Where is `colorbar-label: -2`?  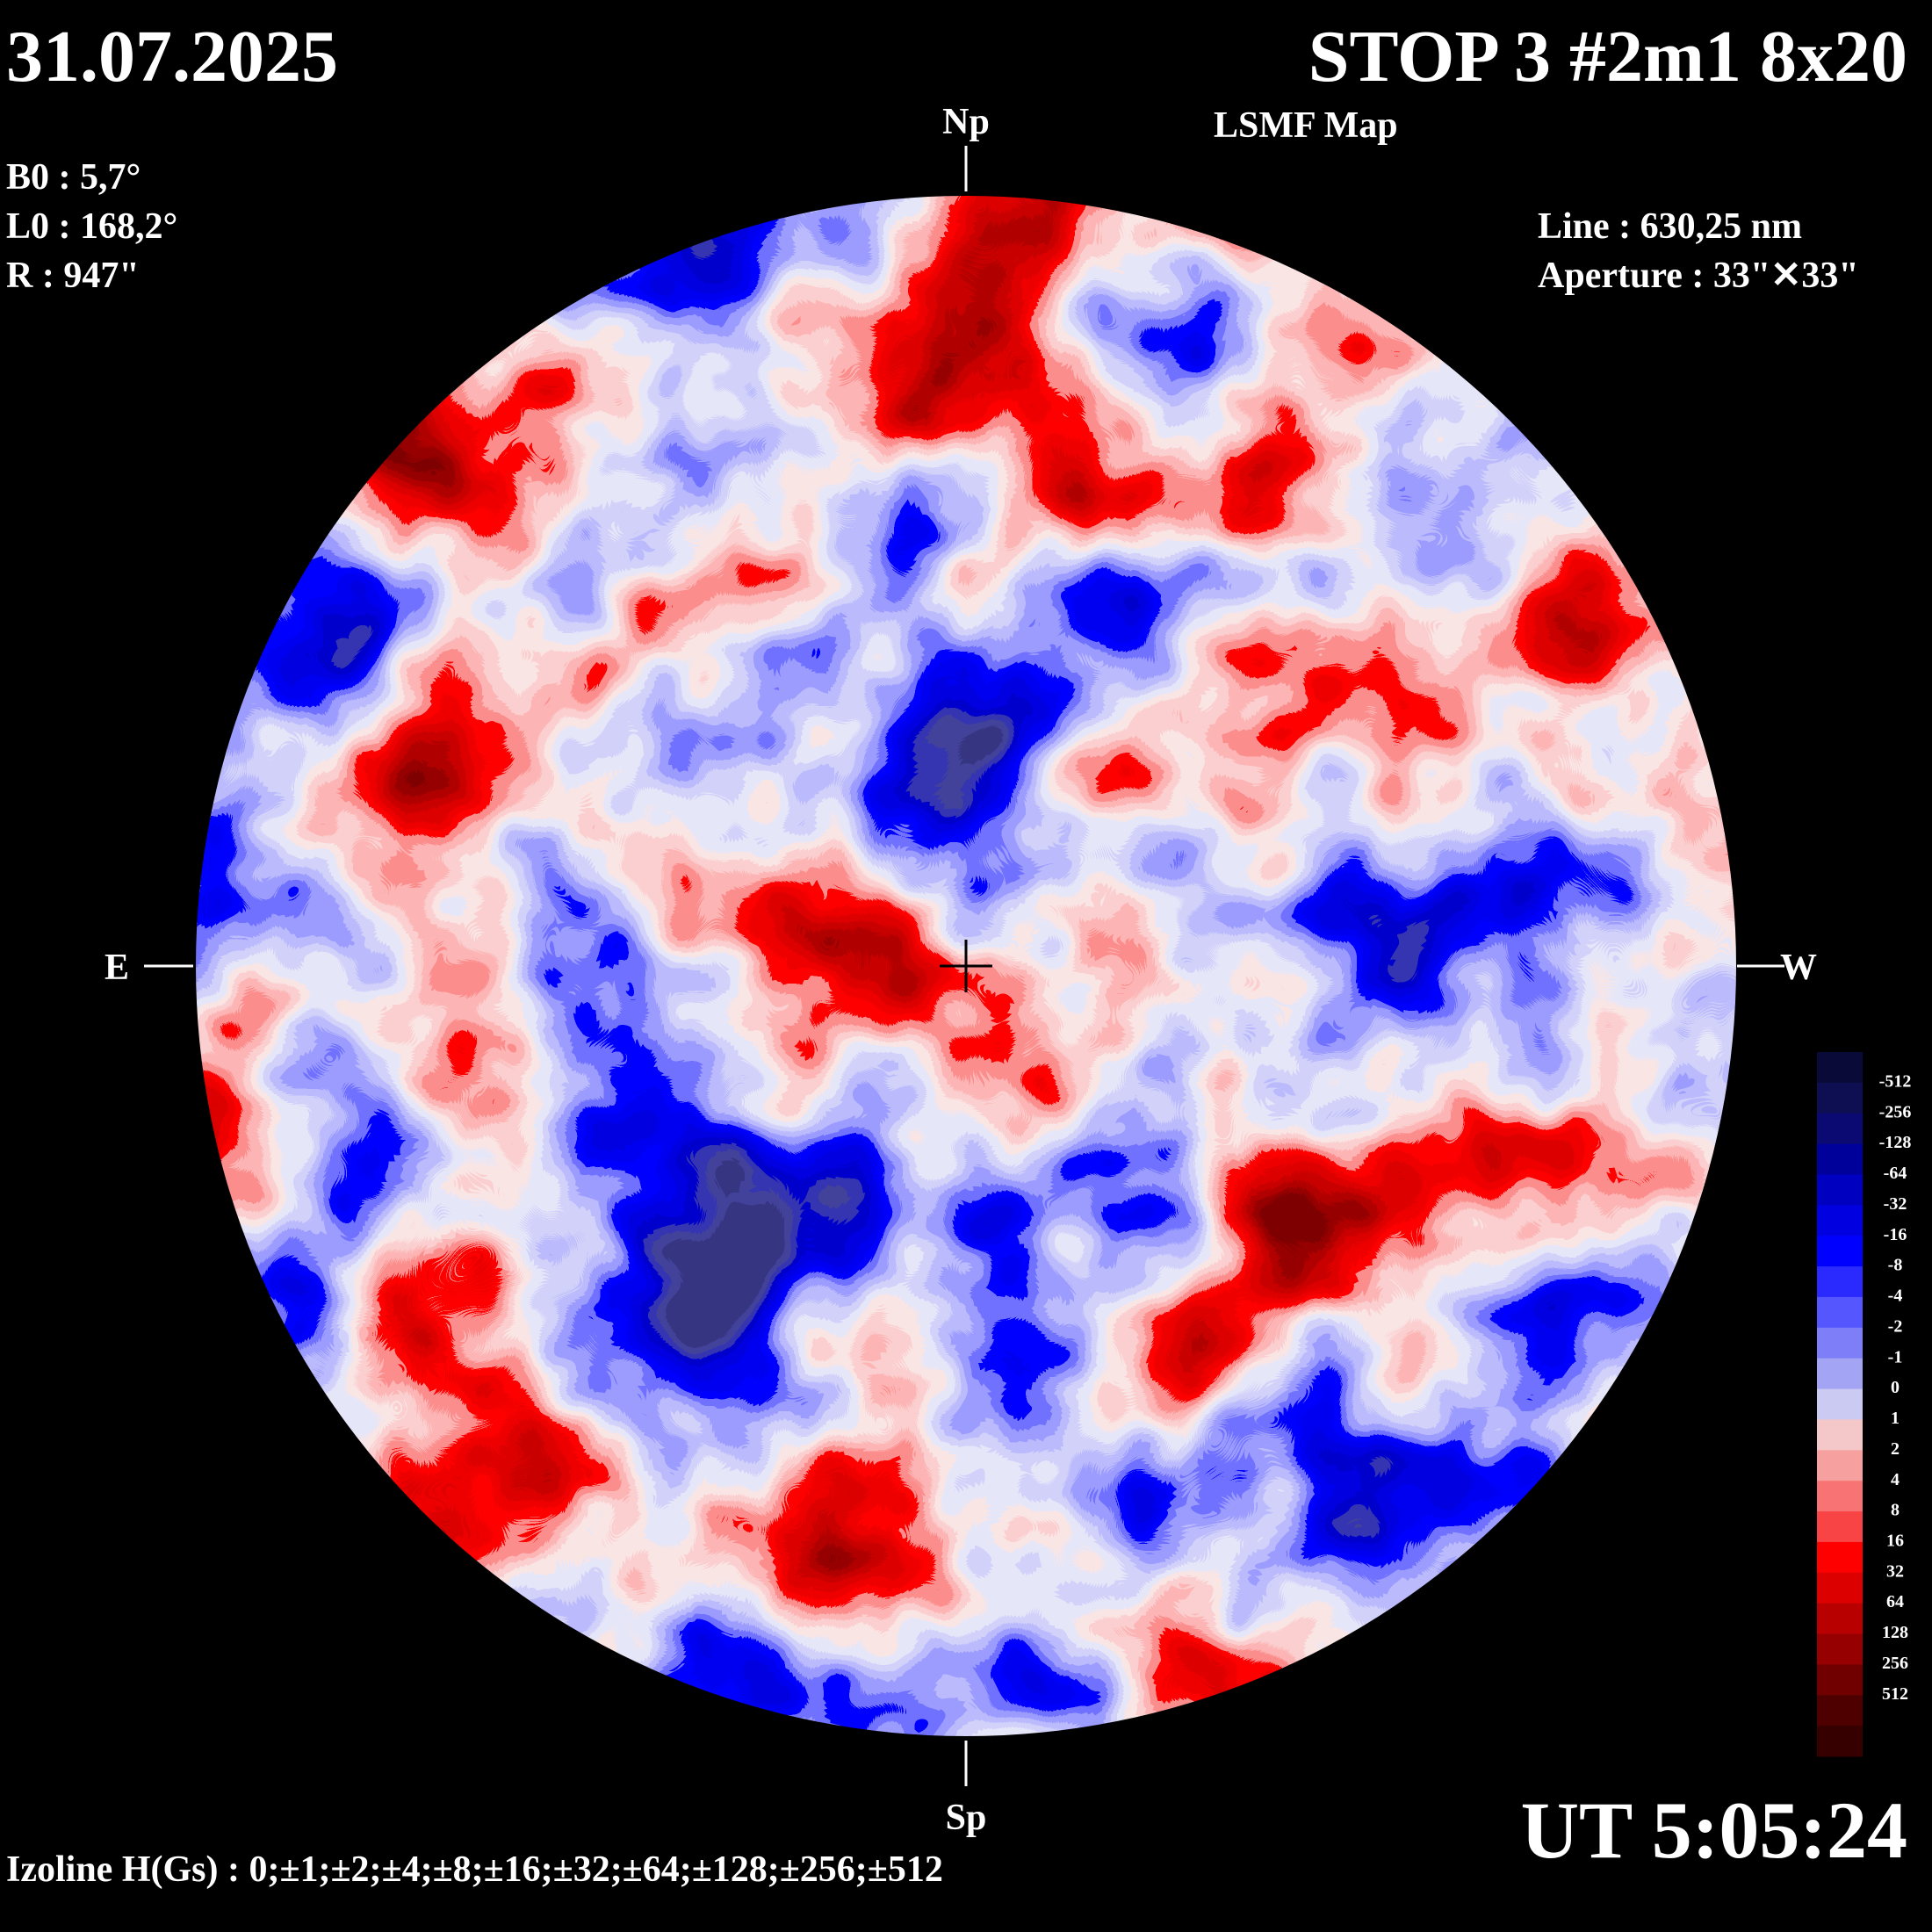 colorbar-label: -2 is located at coordinates (1896, 1326).